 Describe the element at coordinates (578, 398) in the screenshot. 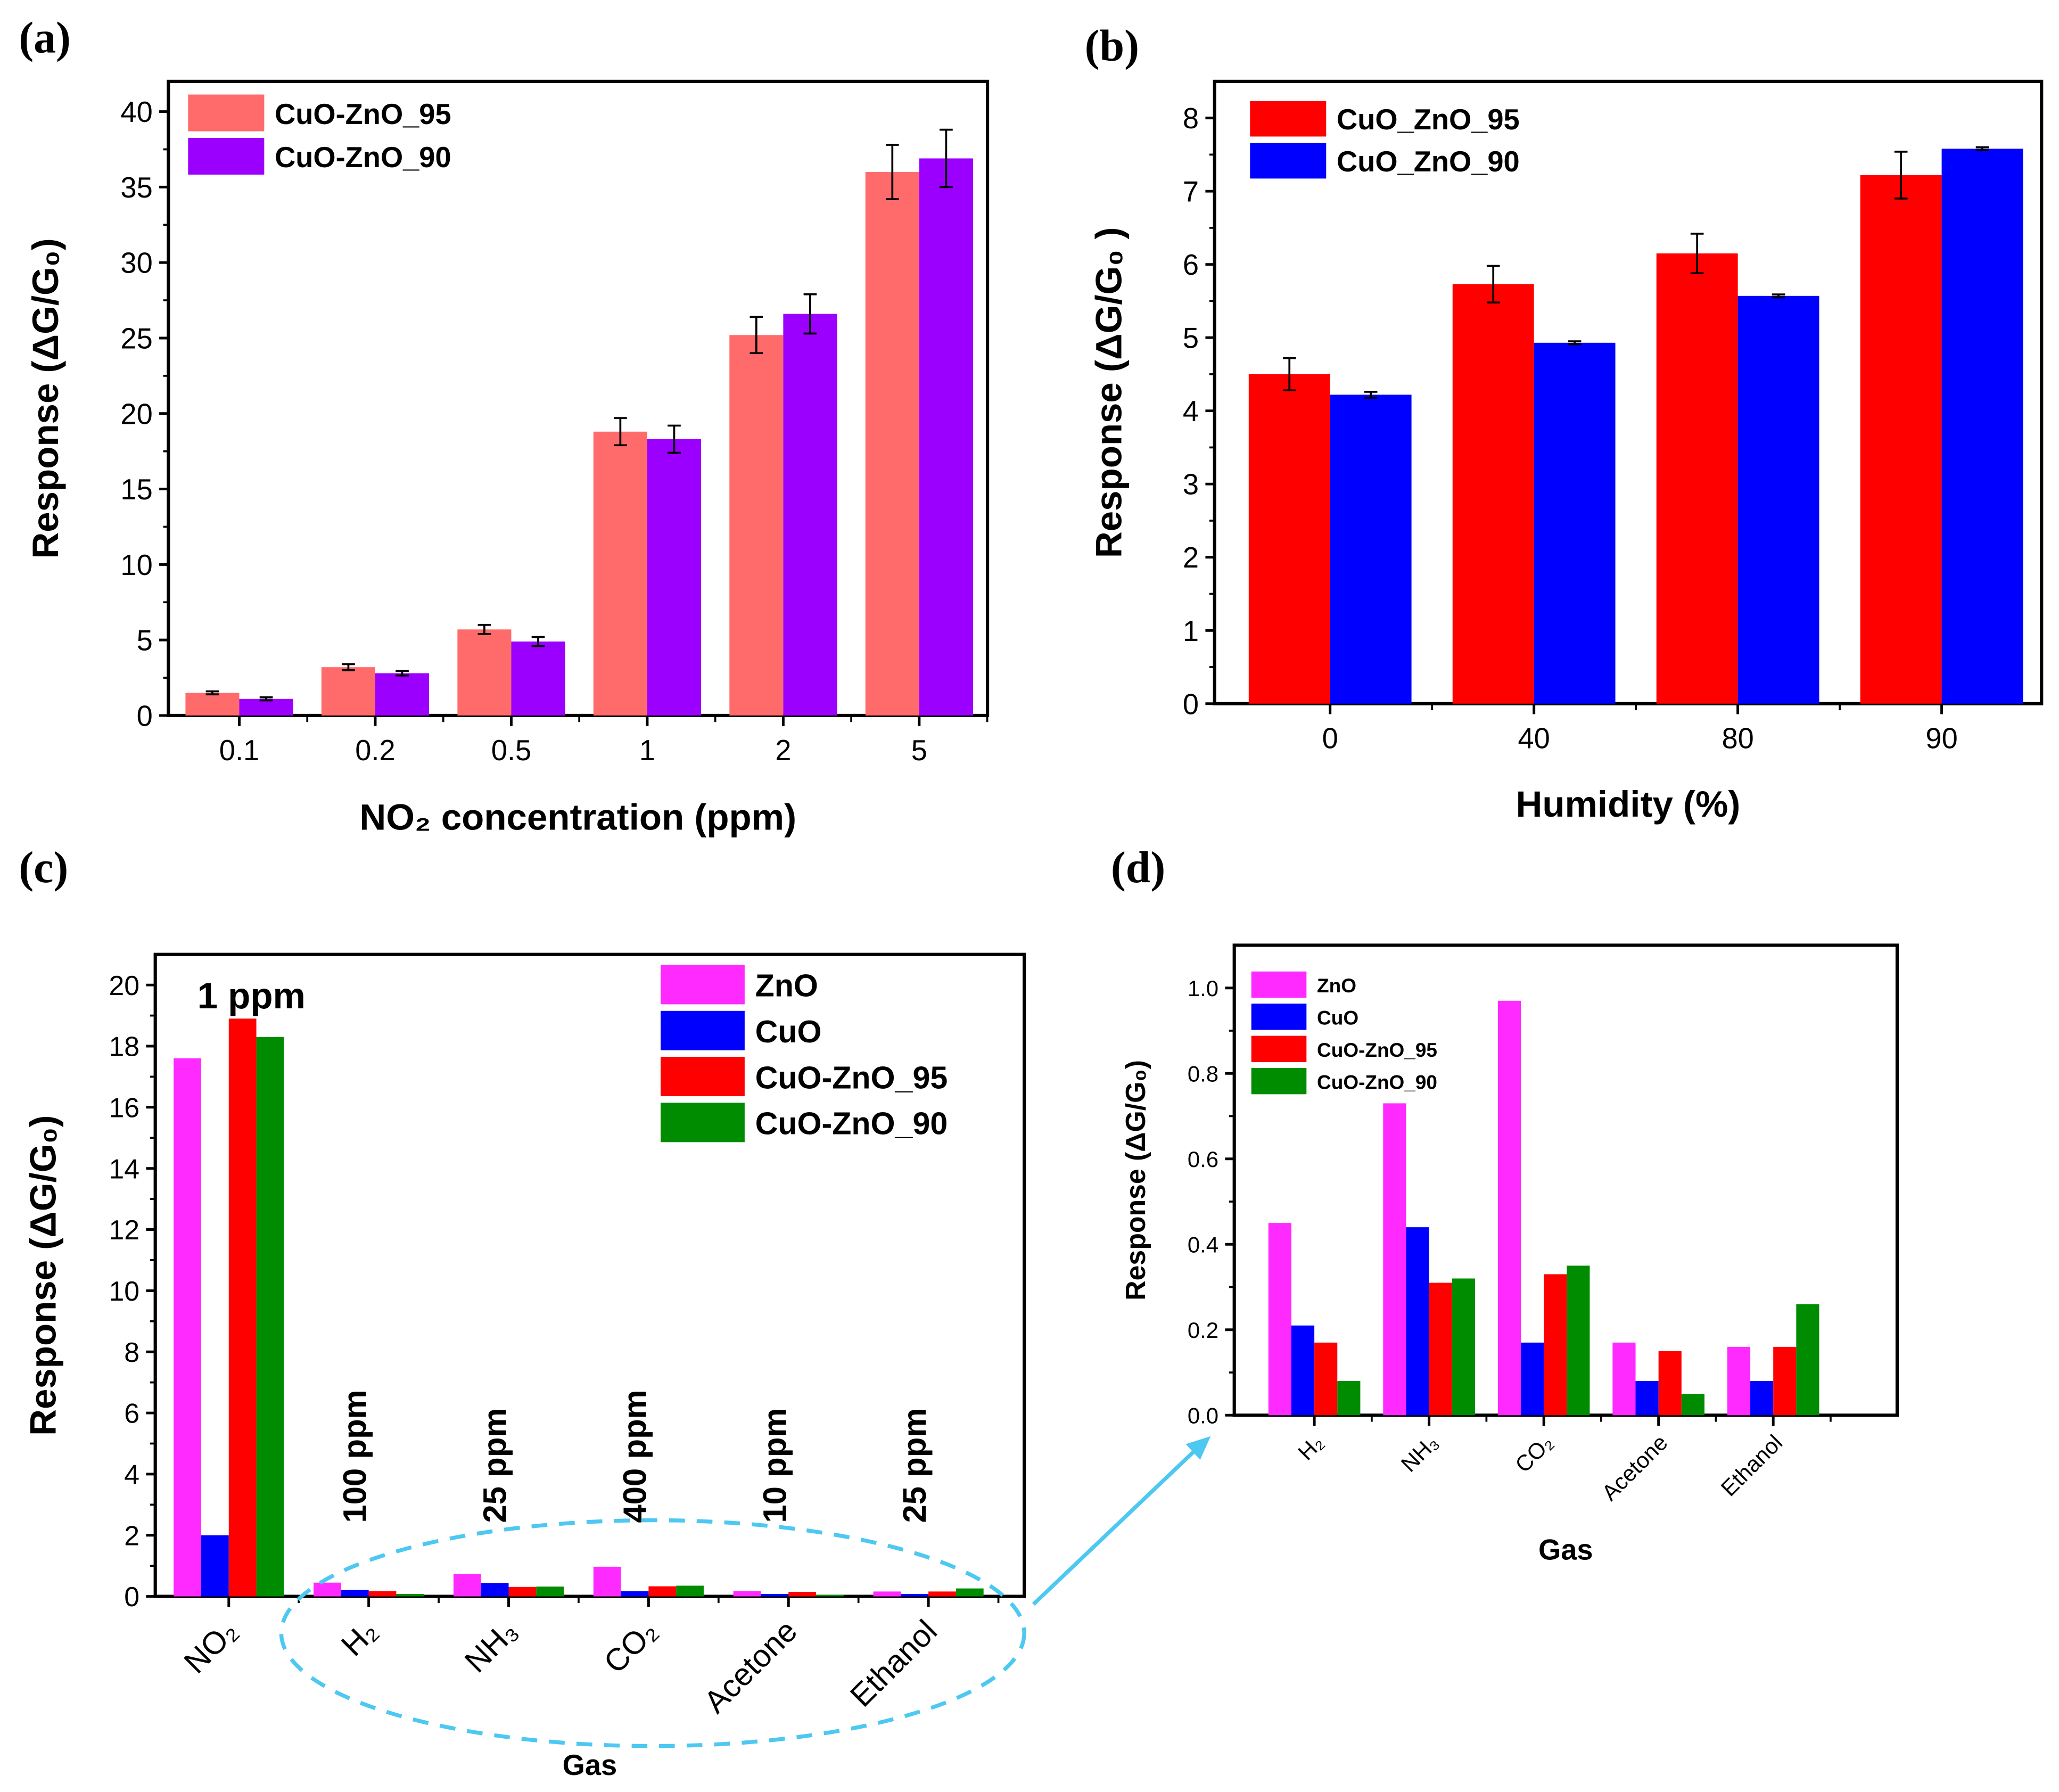

I see `plot-frame` at that location.